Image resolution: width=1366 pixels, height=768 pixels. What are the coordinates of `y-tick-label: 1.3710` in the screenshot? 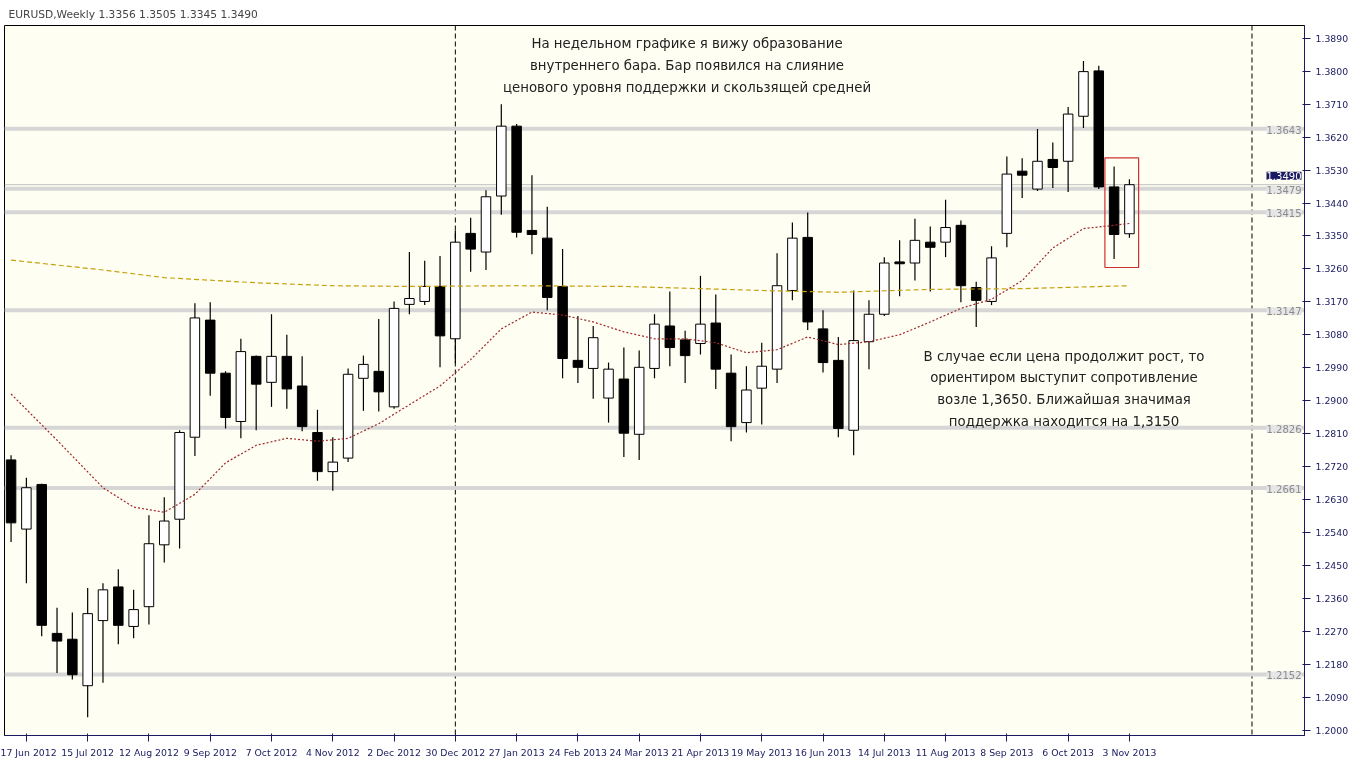 It's located at (1332, 104).